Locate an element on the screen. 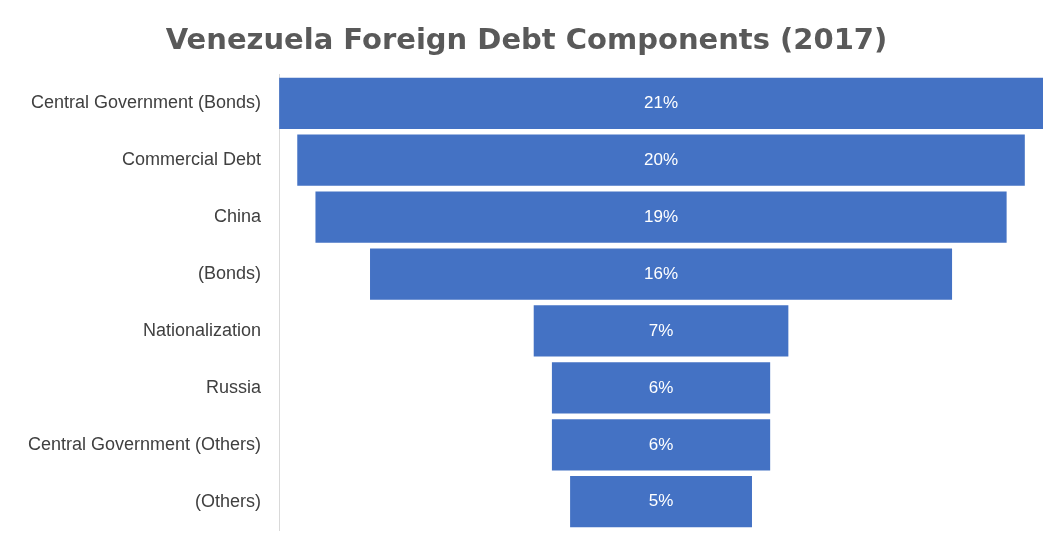 The width and height of the screenshot is (1046, 559). category-label: Central Government (Others) is located at coordinates (145, 443).